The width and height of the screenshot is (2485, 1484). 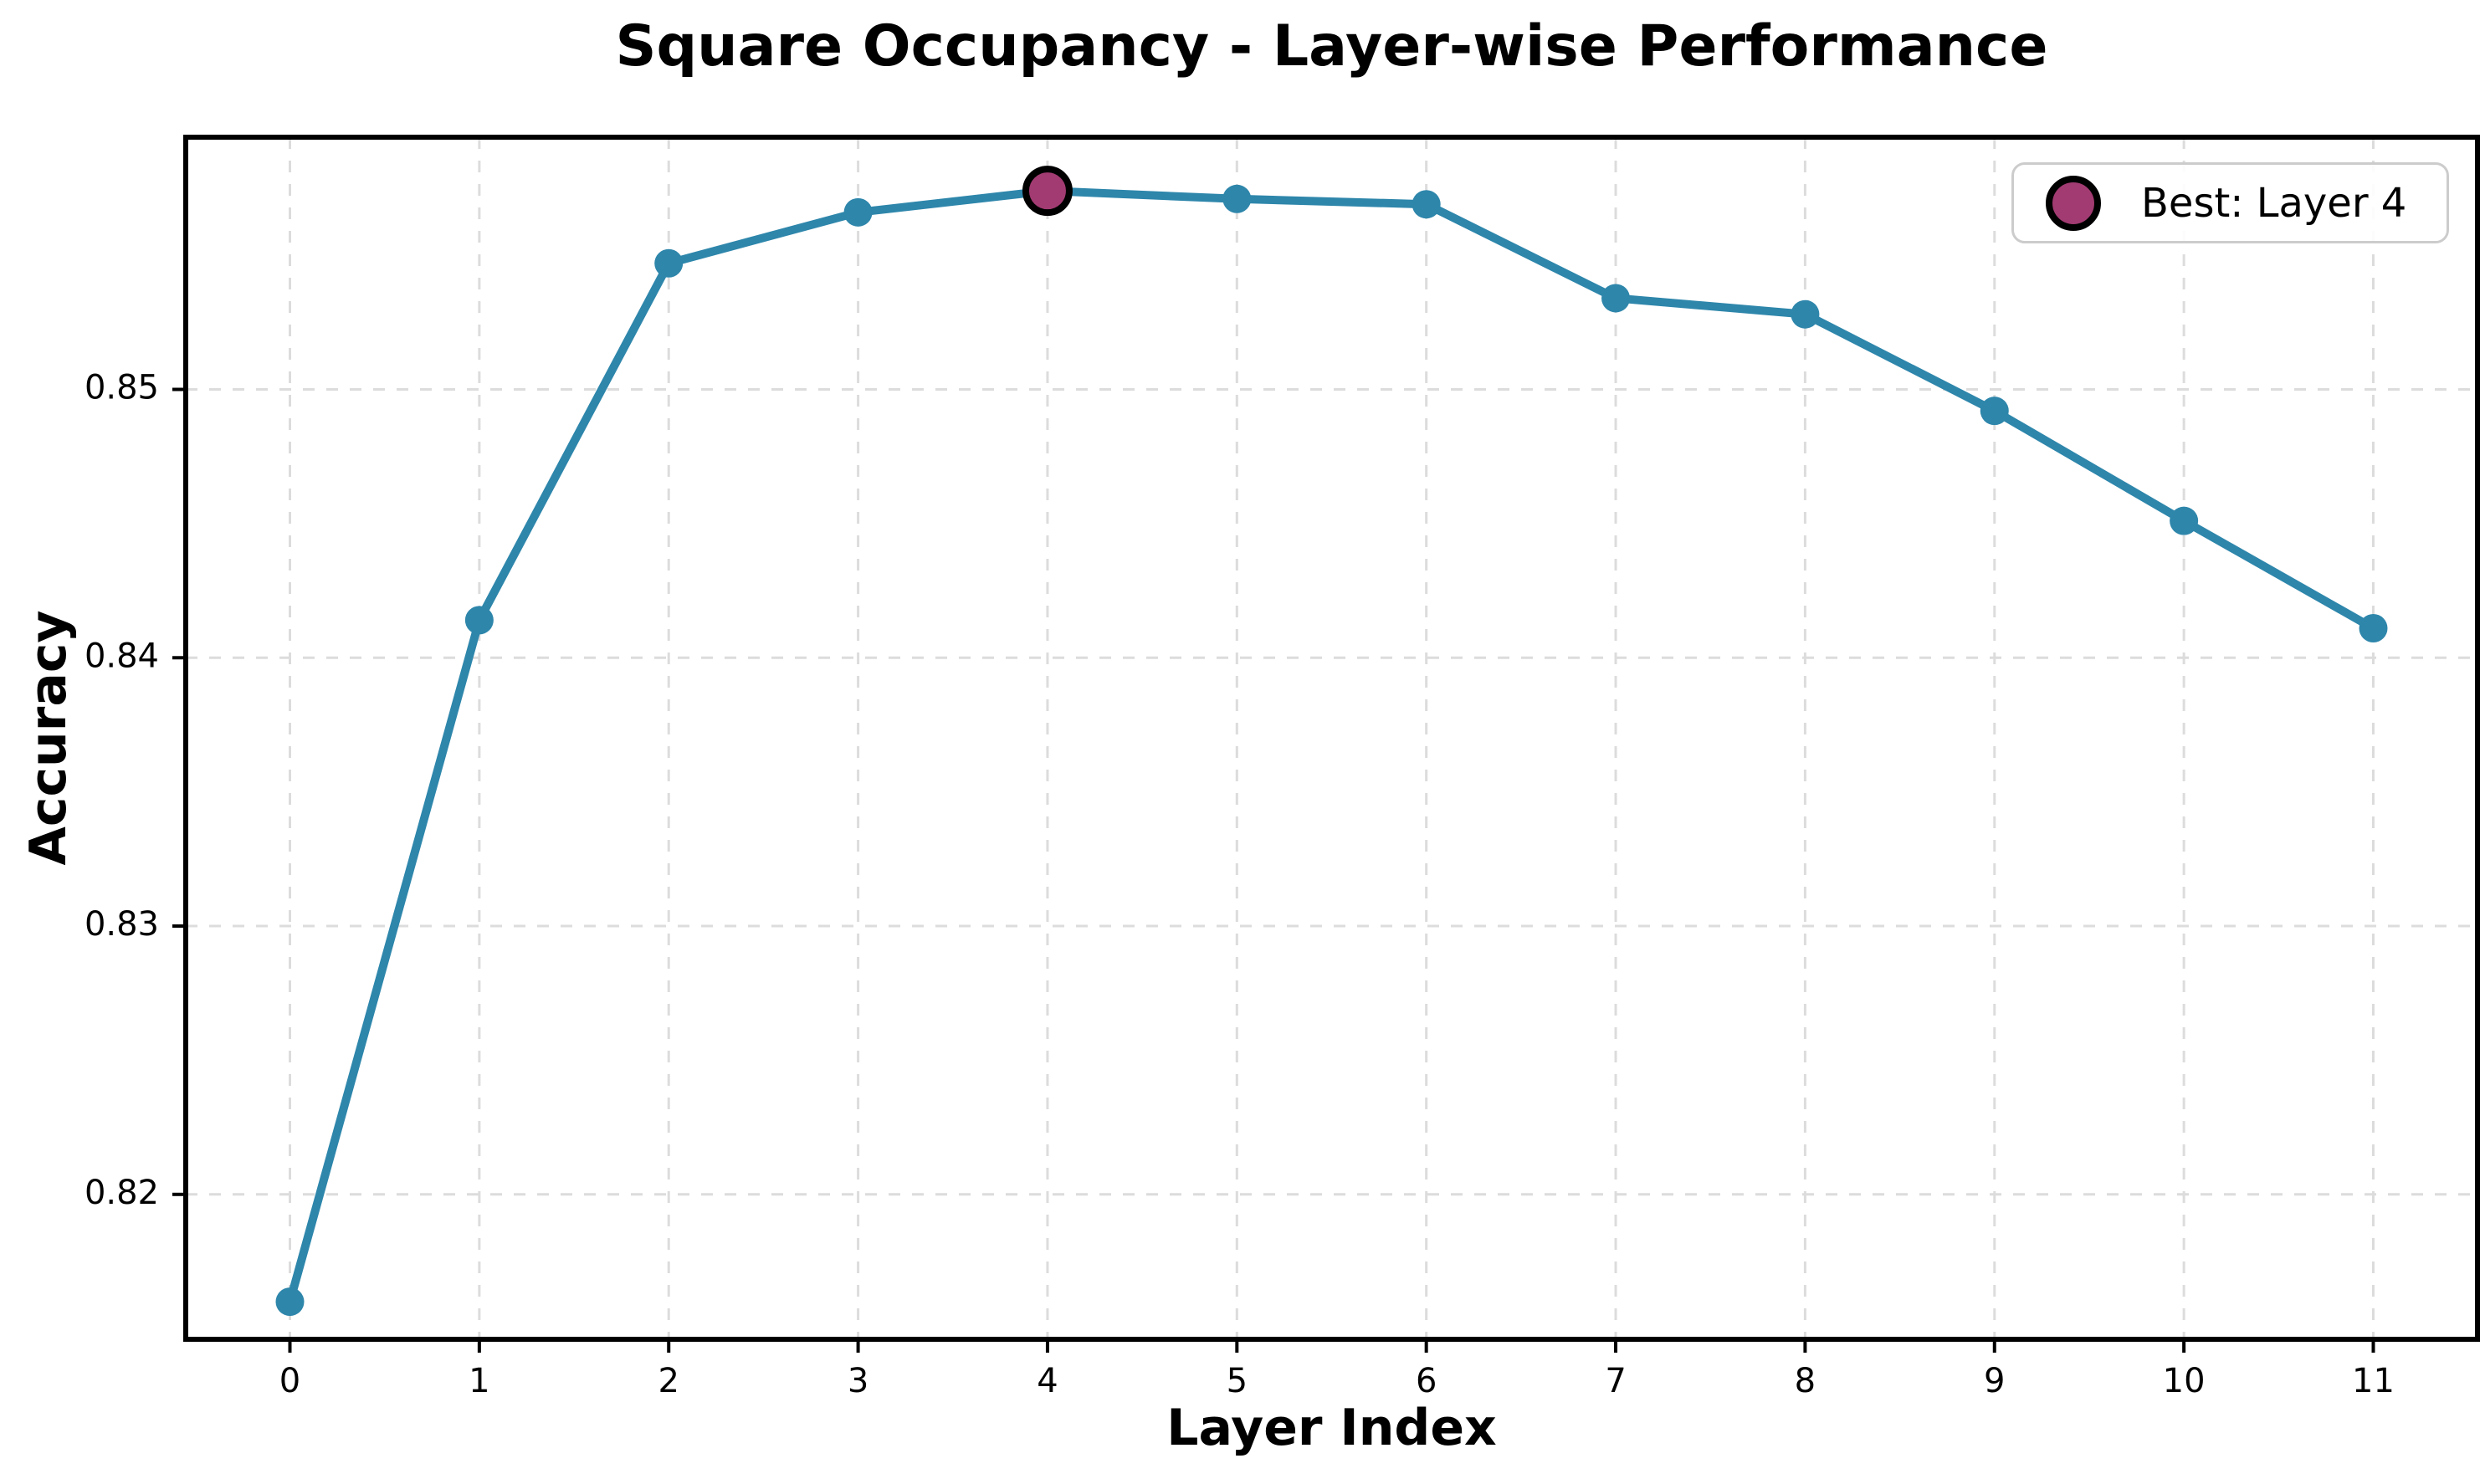 I want to click on y-tick-label: 0.83, so click(x=122, y=924).